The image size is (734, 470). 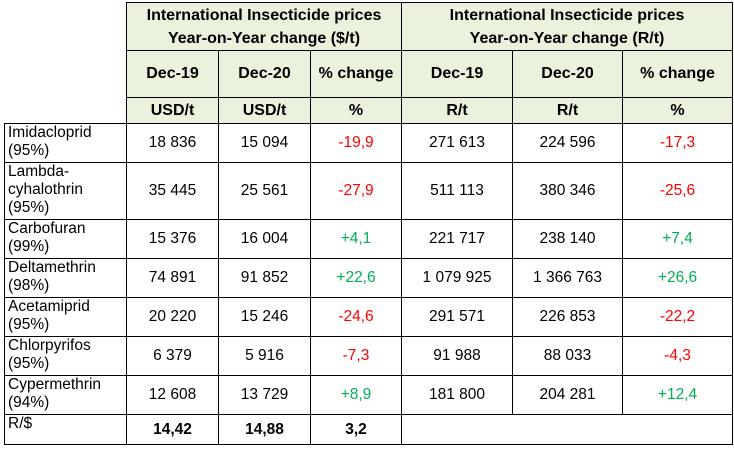 I want to click on insecticide-name: Imidacloprid (95%), so click(x=65, y=143).